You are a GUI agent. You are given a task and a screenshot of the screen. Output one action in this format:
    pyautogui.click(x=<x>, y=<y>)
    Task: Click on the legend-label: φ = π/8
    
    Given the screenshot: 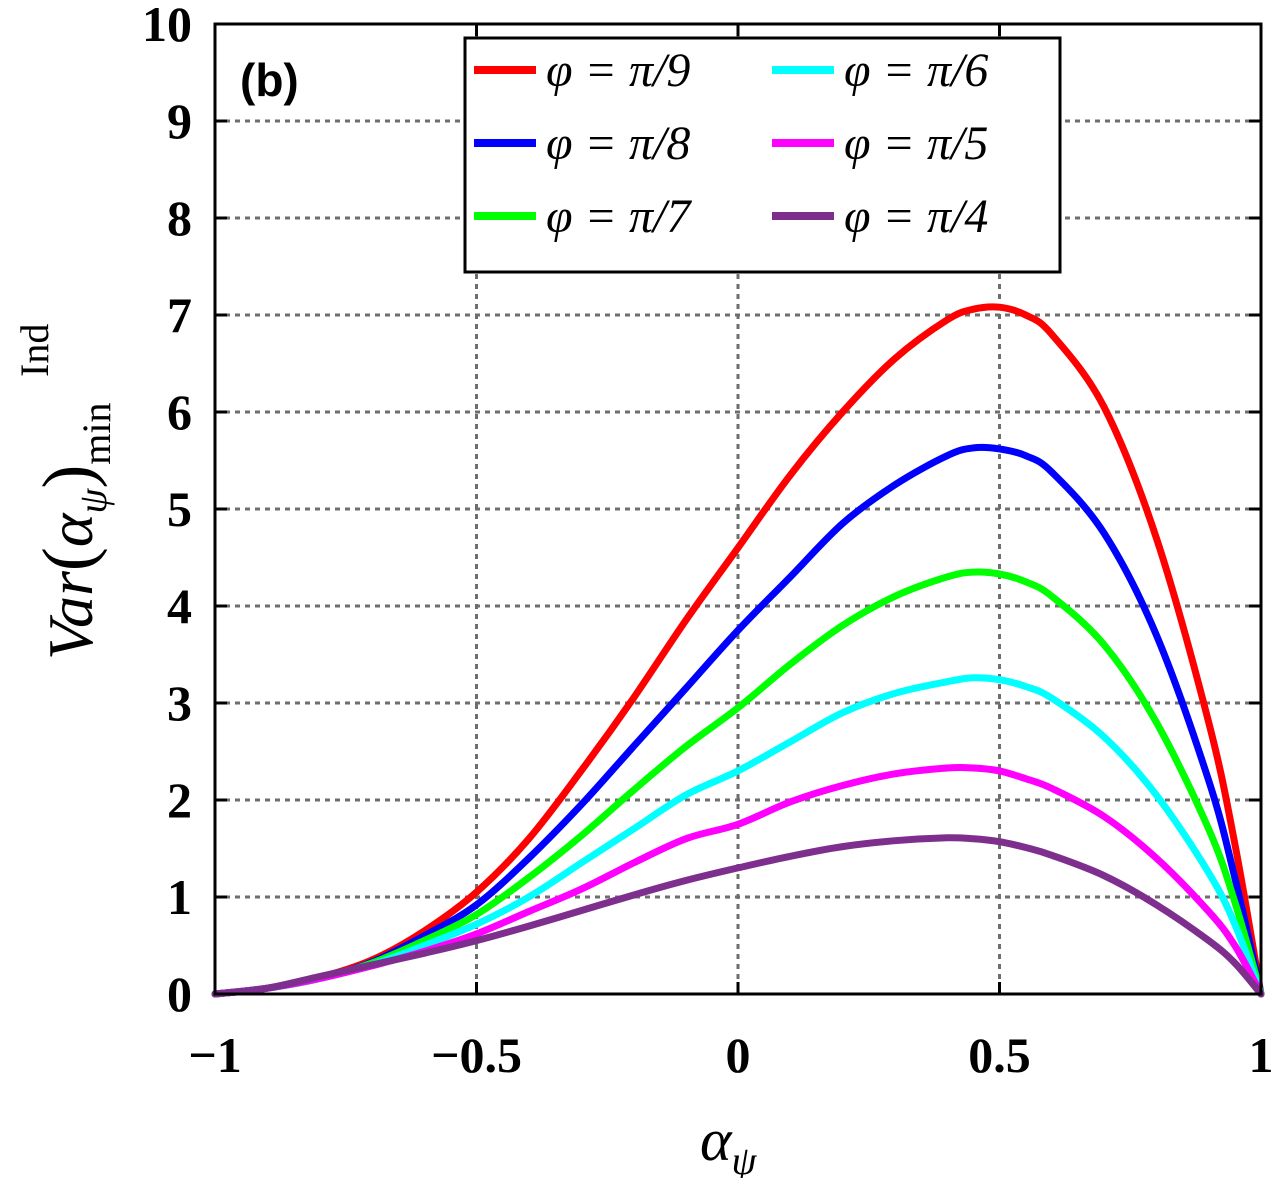 What is the action you would take?
    pyautogui.click(x=618, y=143)
    